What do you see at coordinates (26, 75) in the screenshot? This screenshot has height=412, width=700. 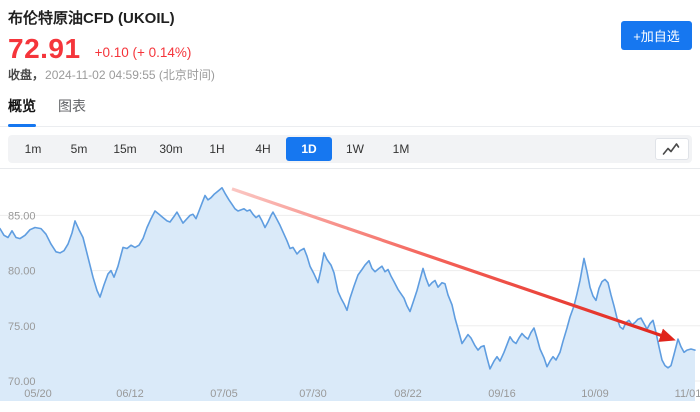 I see `market-status-label: 收盘，` at bounding box center [26, 75].